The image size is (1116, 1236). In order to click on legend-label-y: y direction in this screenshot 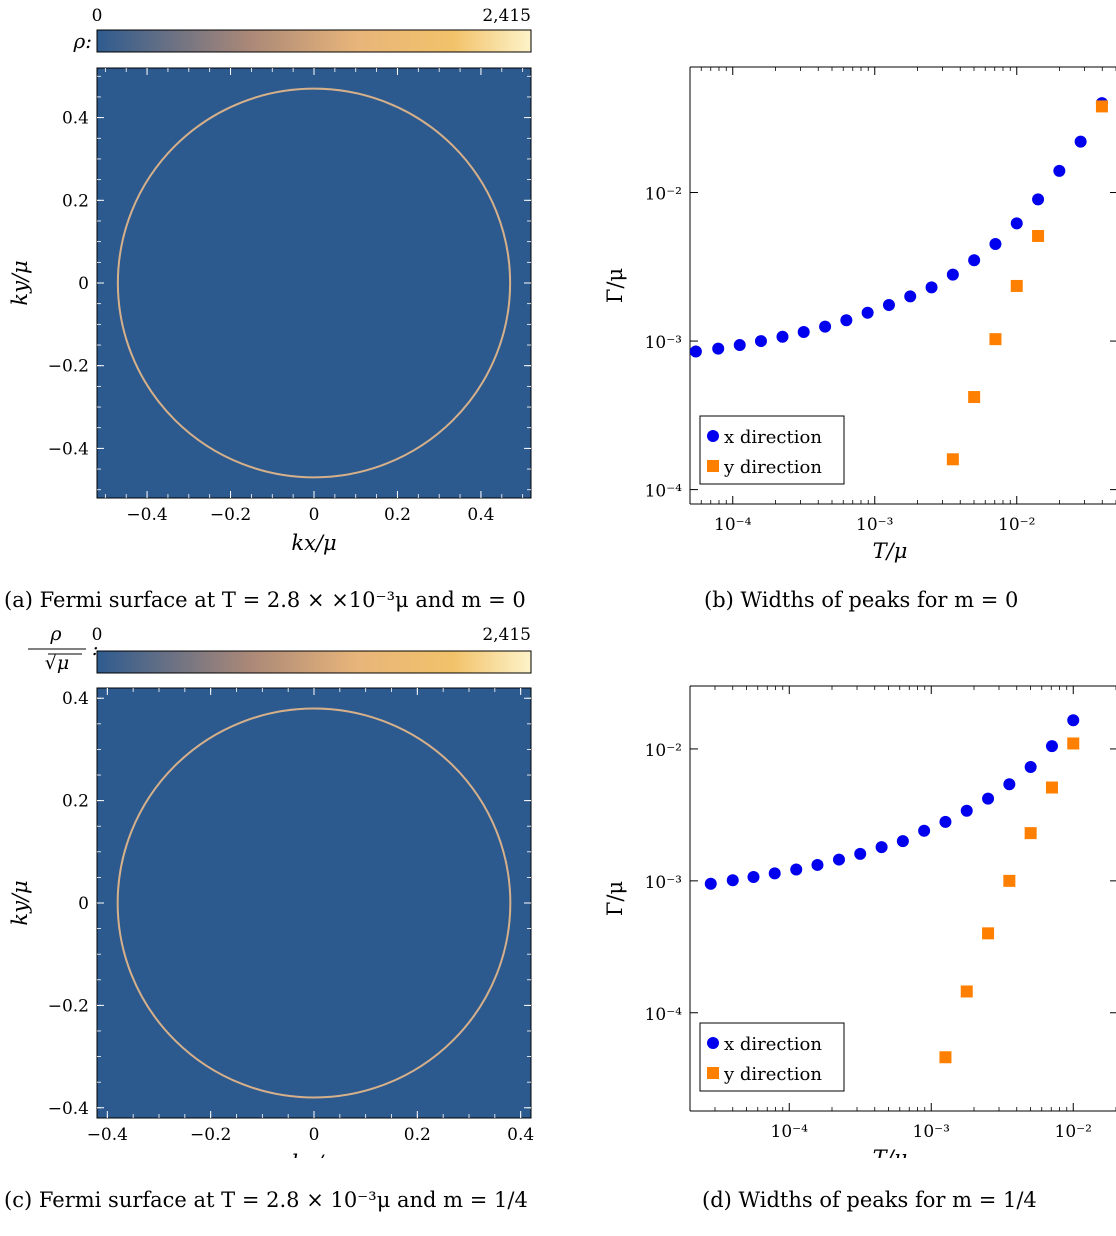, I will do `click(772, 1074)`.